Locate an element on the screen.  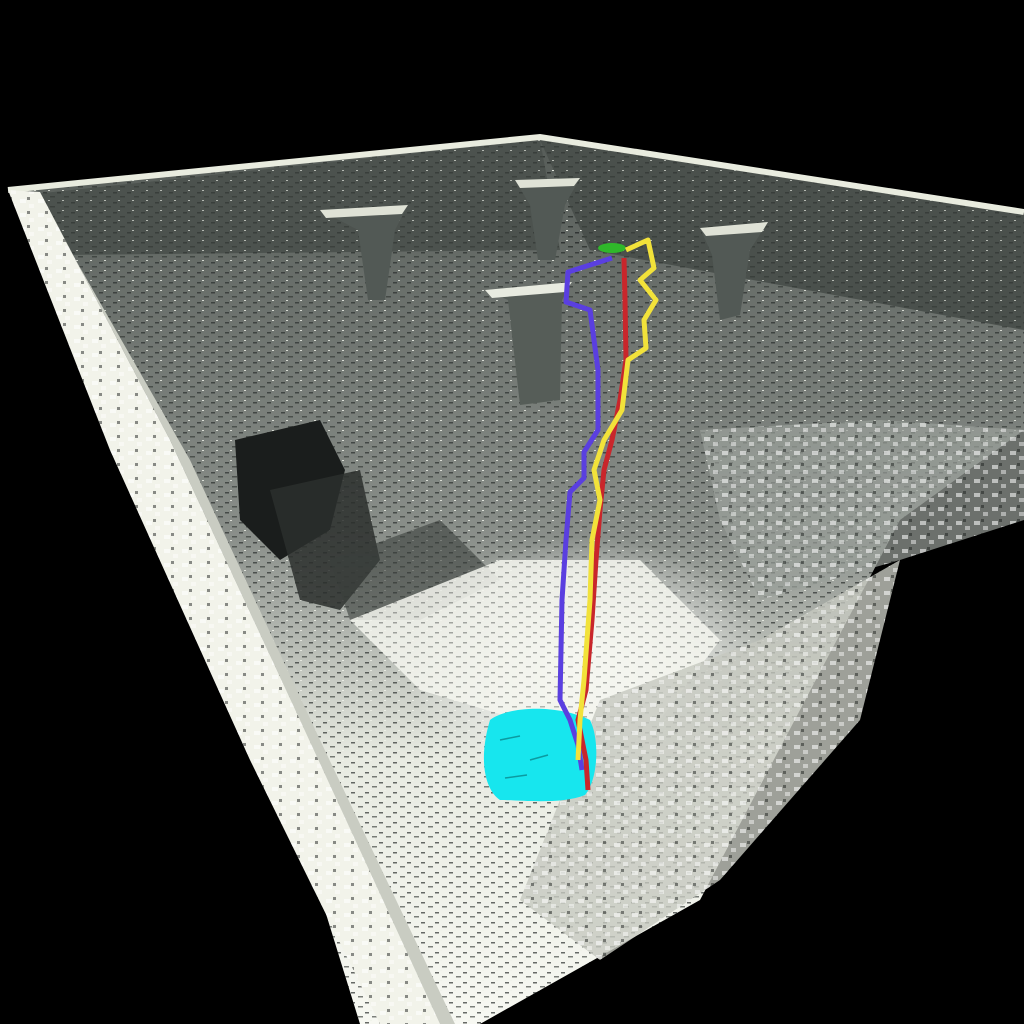
path-yellow is located at coordinates (617, 499).